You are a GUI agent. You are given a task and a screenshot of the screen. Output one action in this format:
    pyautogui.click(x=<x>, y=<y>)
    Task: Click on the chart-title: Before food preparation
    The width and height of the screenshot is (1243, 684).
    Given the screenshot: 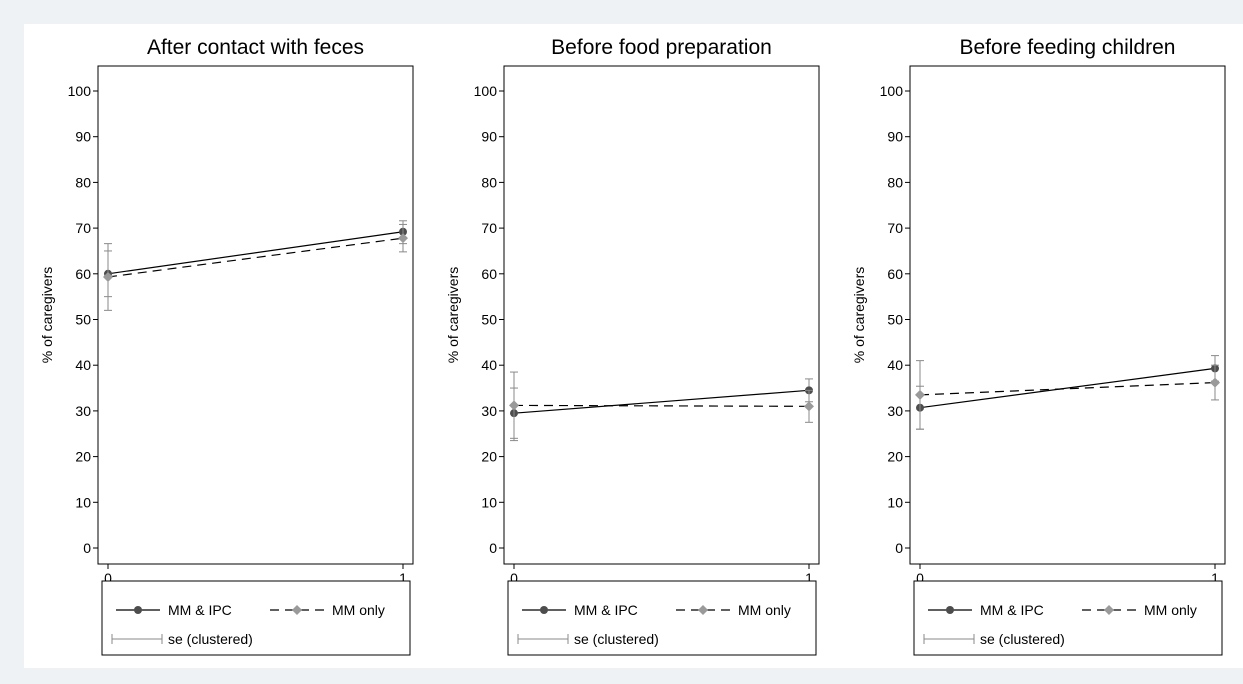 What is the action you would take?
    pyautogui.click(x=661, y=47)
    